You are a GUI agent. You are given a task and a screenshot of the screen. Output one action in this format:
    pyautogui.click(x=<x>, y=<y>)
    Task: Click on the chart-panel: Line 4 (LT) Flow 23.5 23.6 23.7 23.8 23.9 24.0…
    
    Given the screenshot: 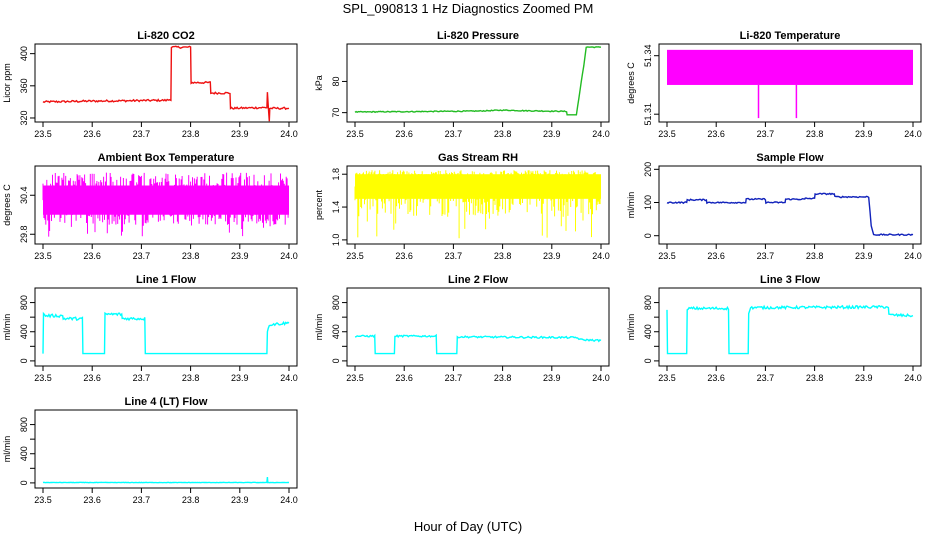 What is the action you would take?
    pyautogui.click(x=150, y=450)
    